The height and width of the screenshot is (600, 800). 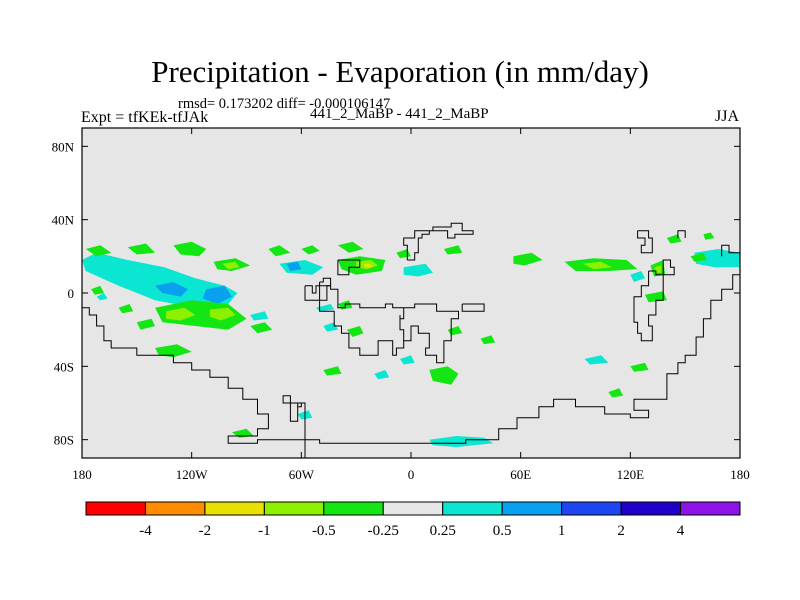 I want to click on chart-title: Precipitation - Evaporation (in mm/day), so click(x=400, y=71).